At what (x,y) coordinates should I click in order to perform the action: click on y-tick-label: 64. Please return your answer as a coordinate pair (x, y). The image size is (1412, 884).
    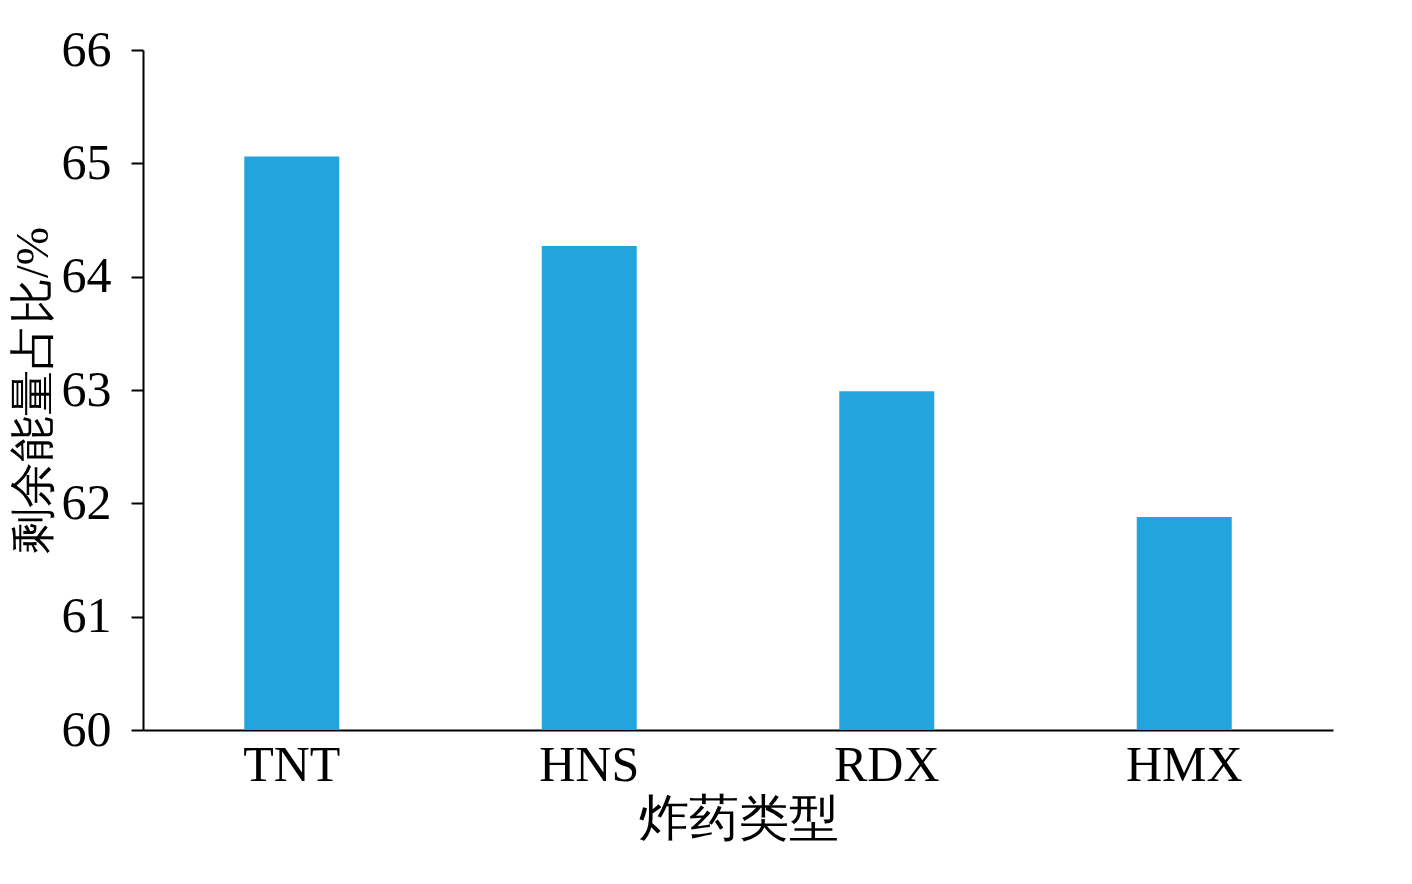
    Looking at the image, I should click on (86, 275).